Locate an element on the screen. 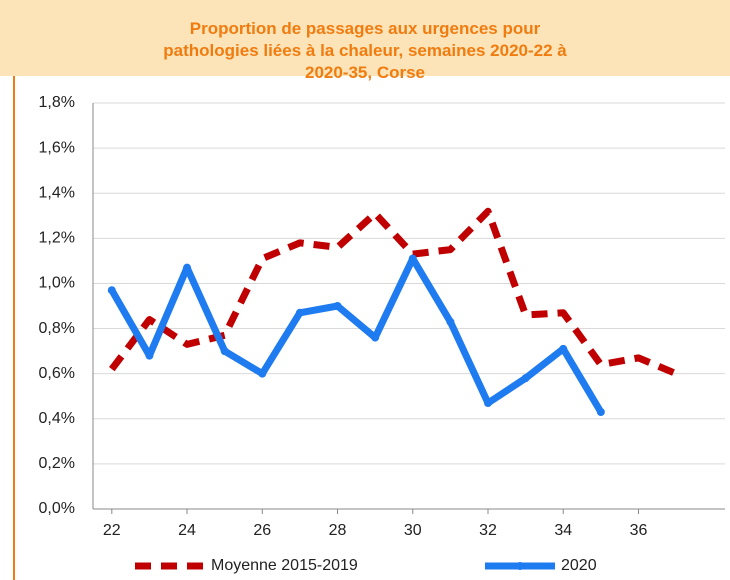  x-tick-label: 24 is located at coordinates (187, 530).